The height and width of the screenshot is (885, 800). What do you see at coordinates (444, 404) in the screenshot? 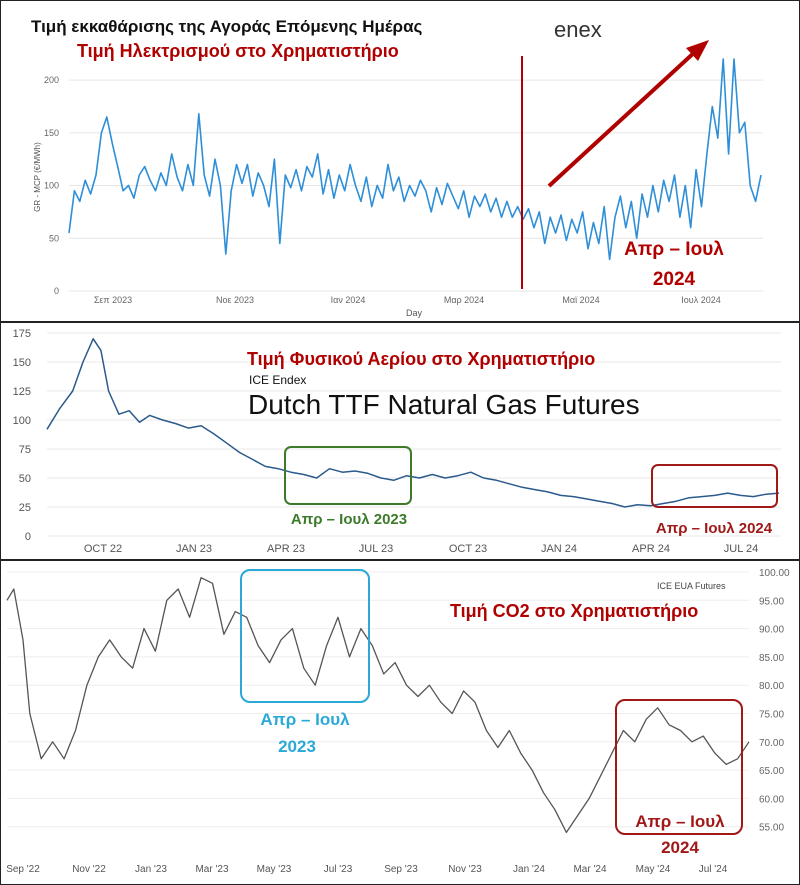
I see `gas-chart-subtitle: Dutch TTF Natural Gas Futures` at bounding box center [444, 404].